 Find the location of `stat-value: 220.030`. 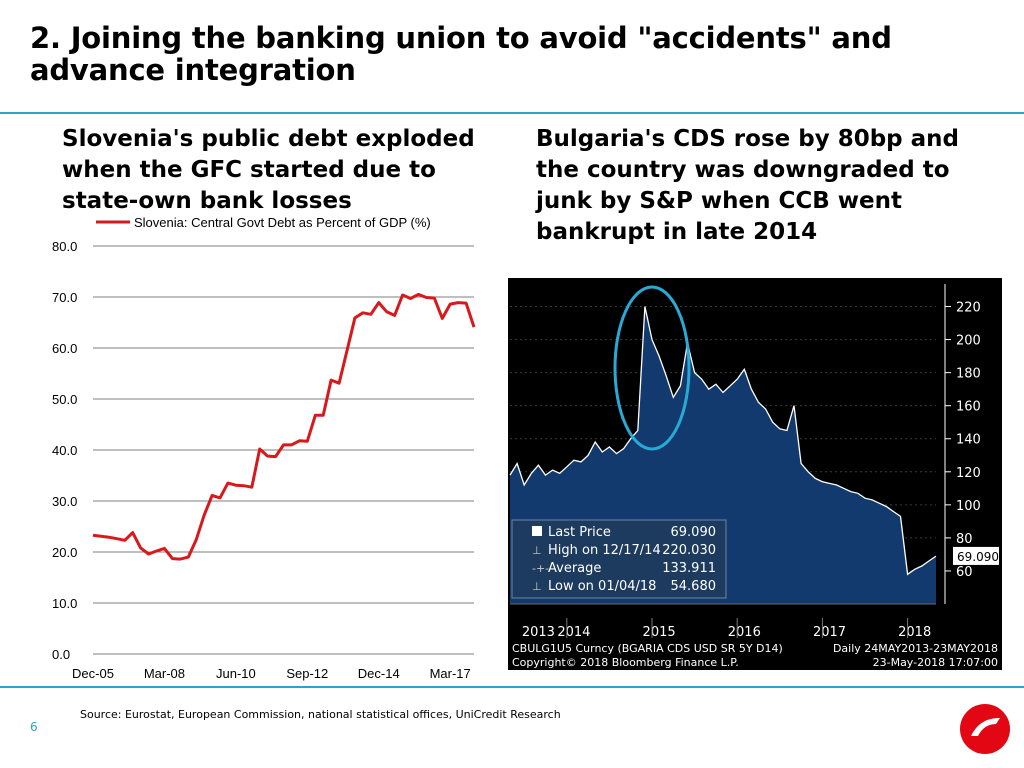

stat-value: 220.030 is located at coordinates (689, 550).